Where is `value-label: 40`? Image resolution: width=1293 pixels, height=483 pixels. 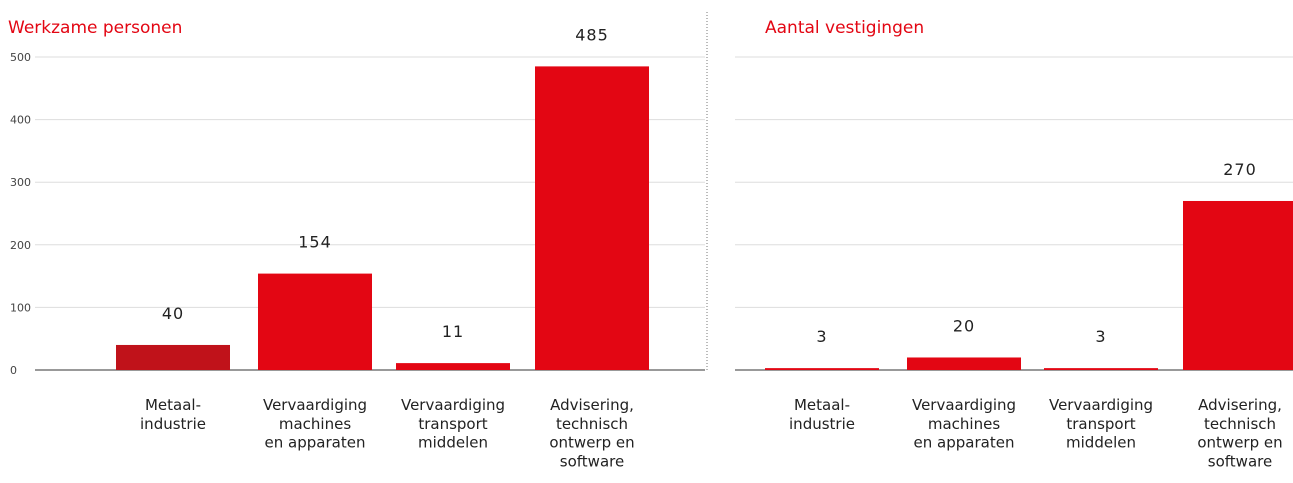
value-label: 40 is located at coordinates (173, 313).